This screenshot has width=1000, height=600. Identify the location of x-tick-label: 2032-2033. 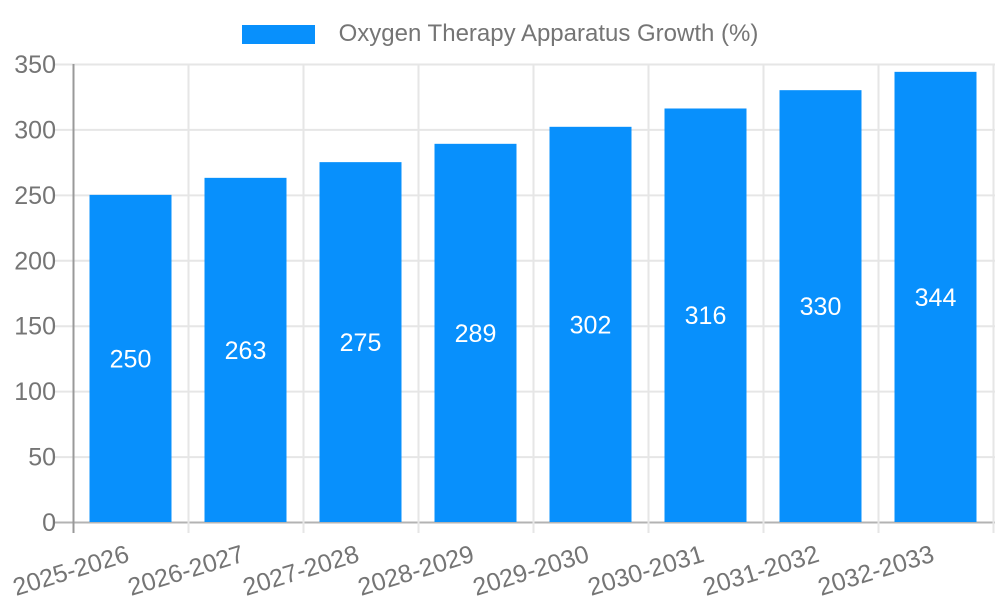
(876, 570).